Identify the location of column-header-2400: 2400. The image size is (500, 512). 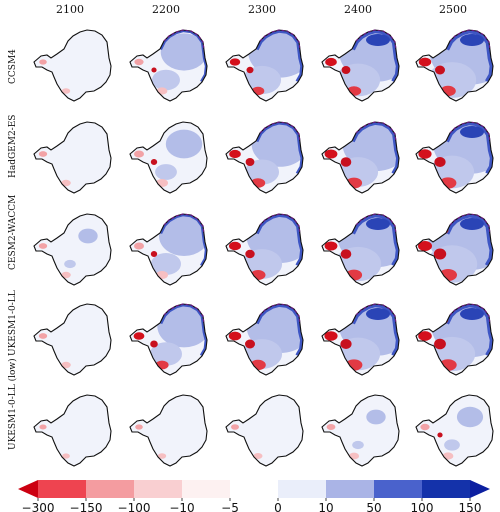
(358, 9).